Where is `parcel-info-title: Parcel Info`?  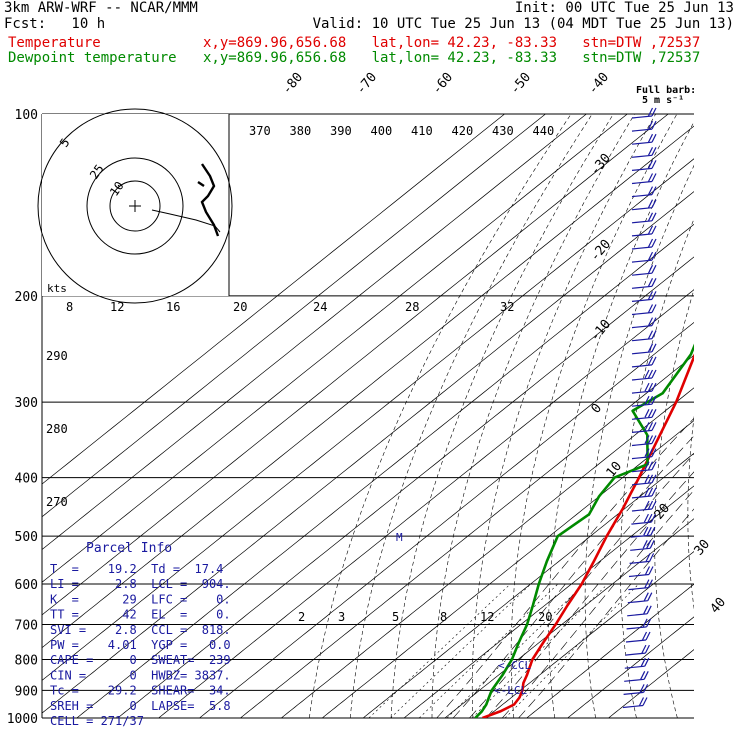 parcel-info-title: Parcel Info is located at coordinates (129, 548).